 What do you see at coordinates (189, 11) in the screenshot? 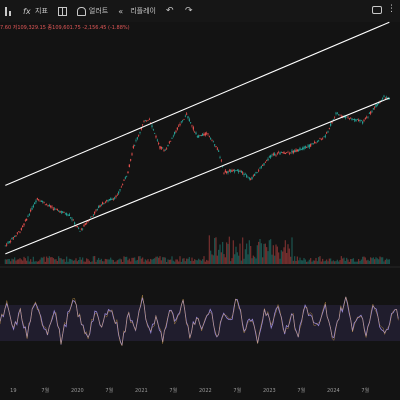
I see `redo-button: ↷` at bounding box center [189, 11].